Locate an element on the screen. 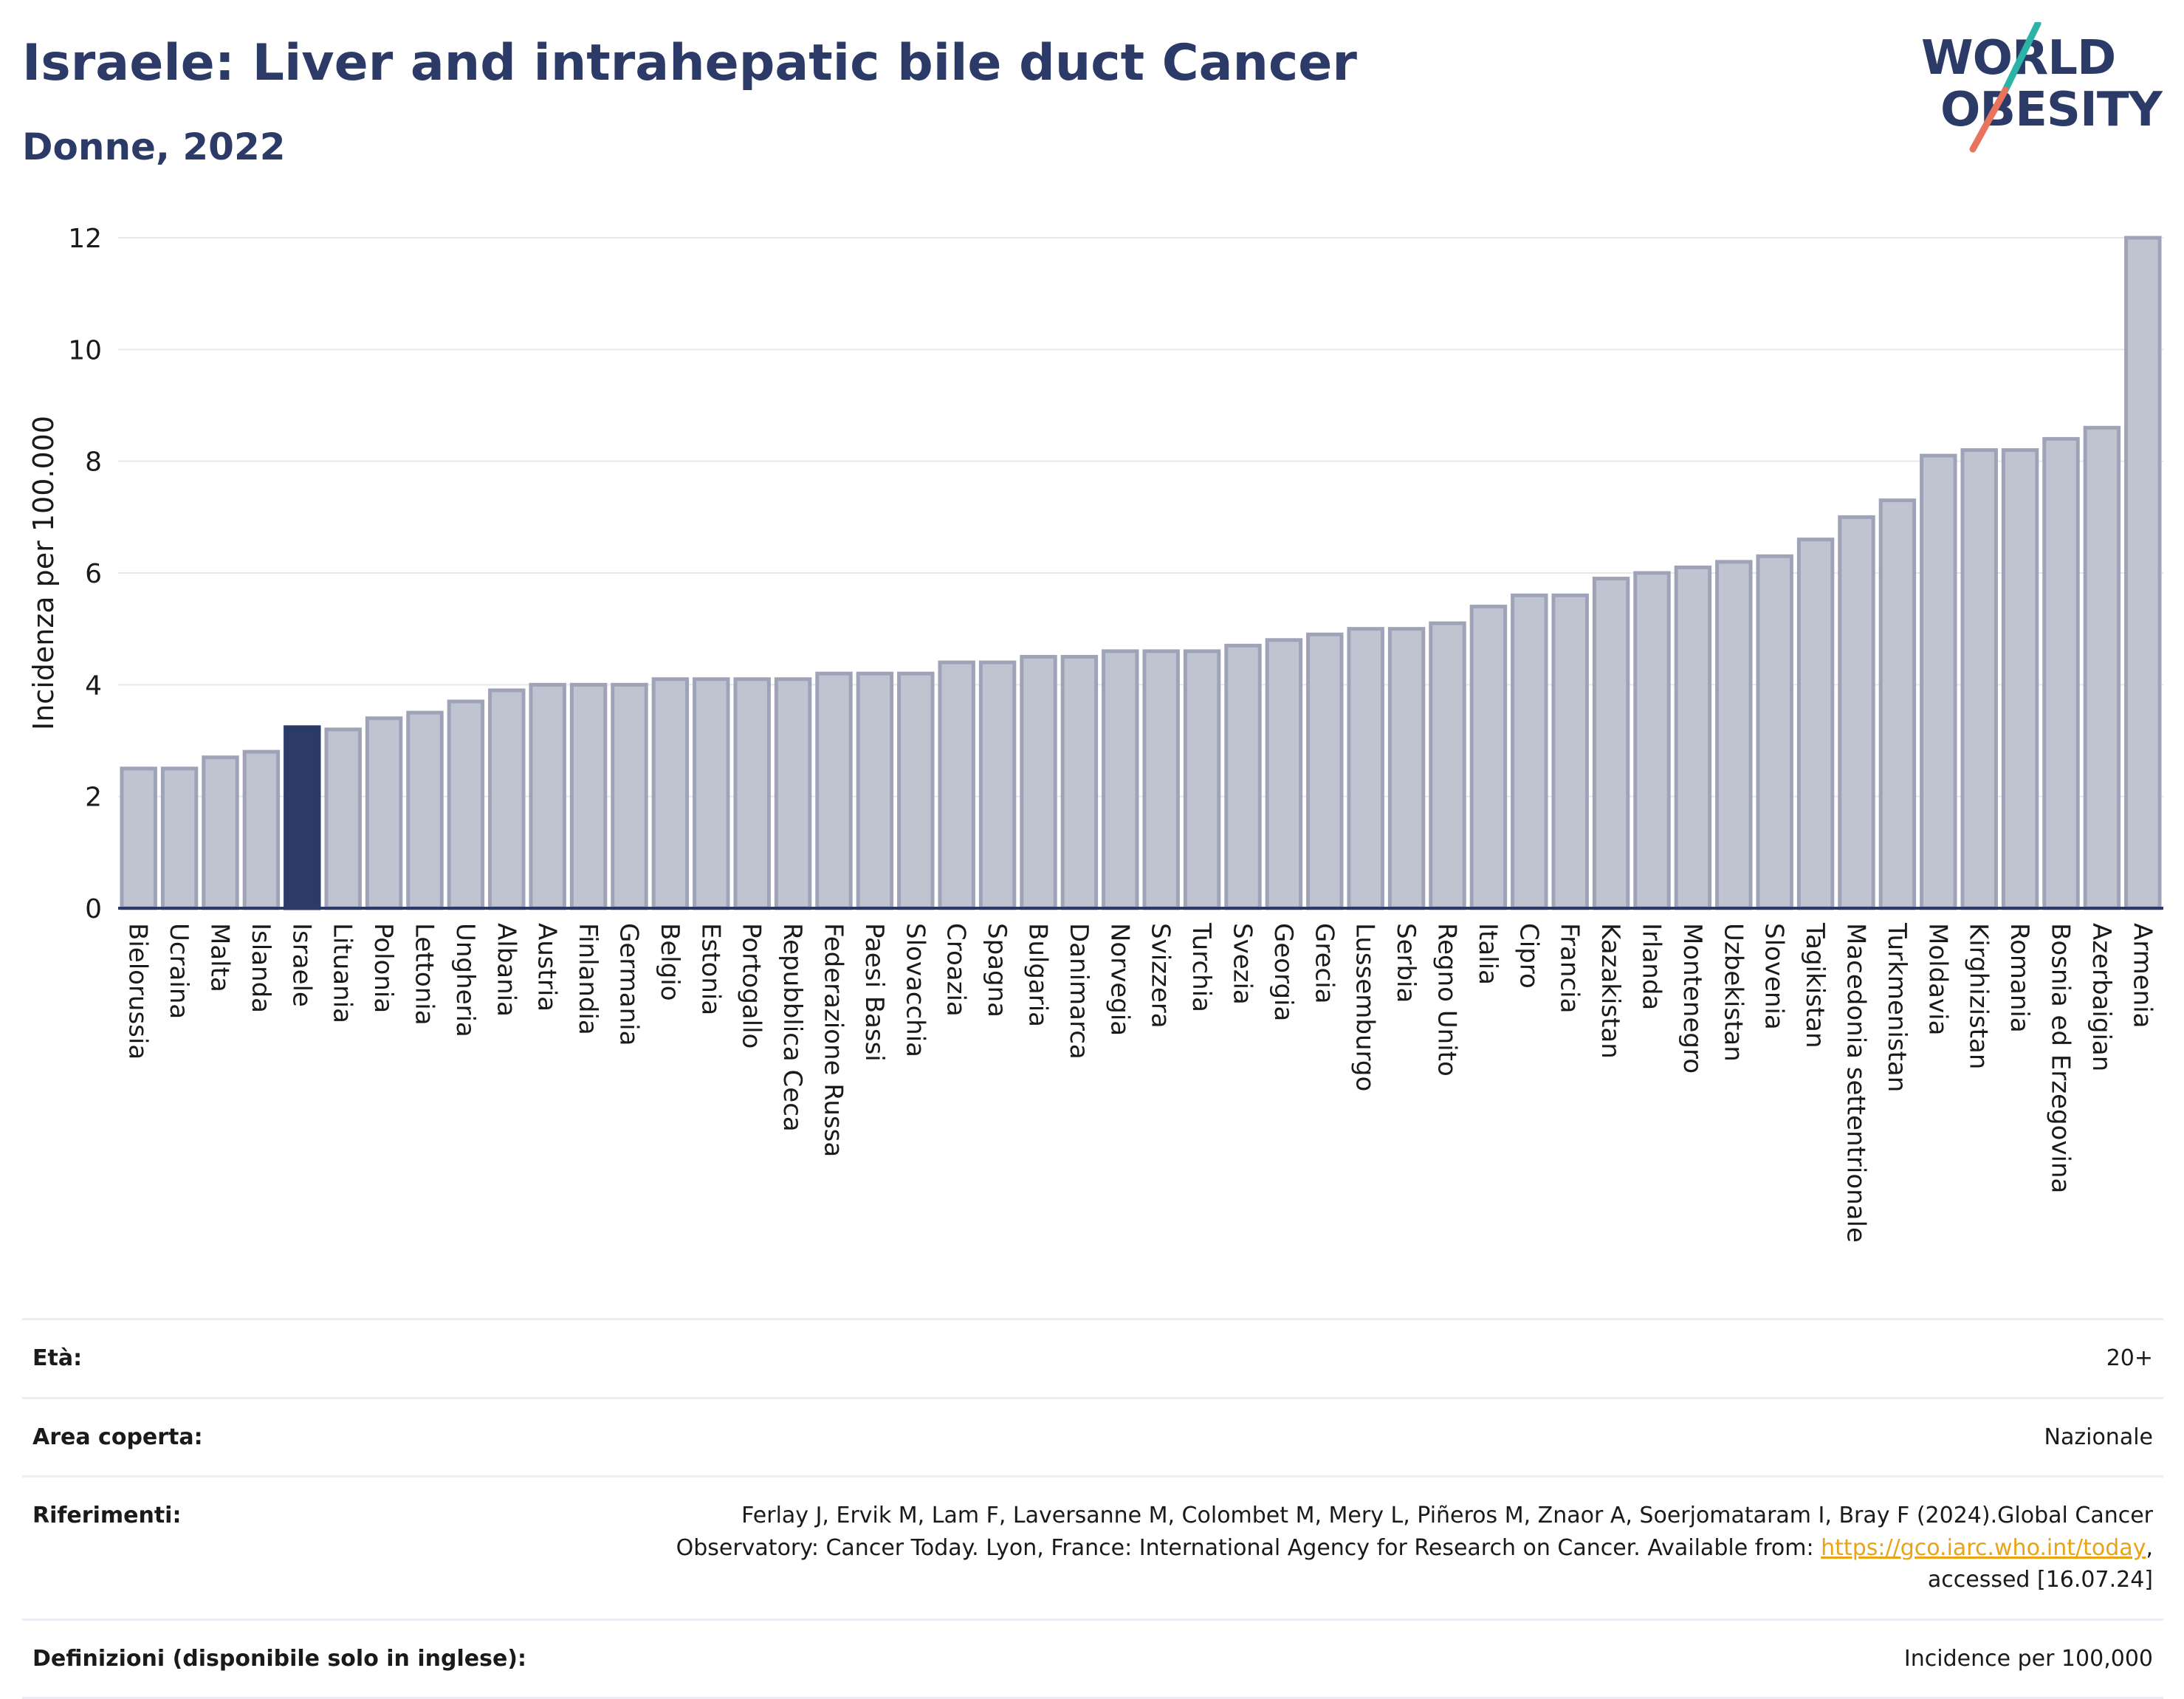 Image resolution: width=2184 pixels, height=1699 pixels. info-label: Età: is located at coordinates (313, 1358).